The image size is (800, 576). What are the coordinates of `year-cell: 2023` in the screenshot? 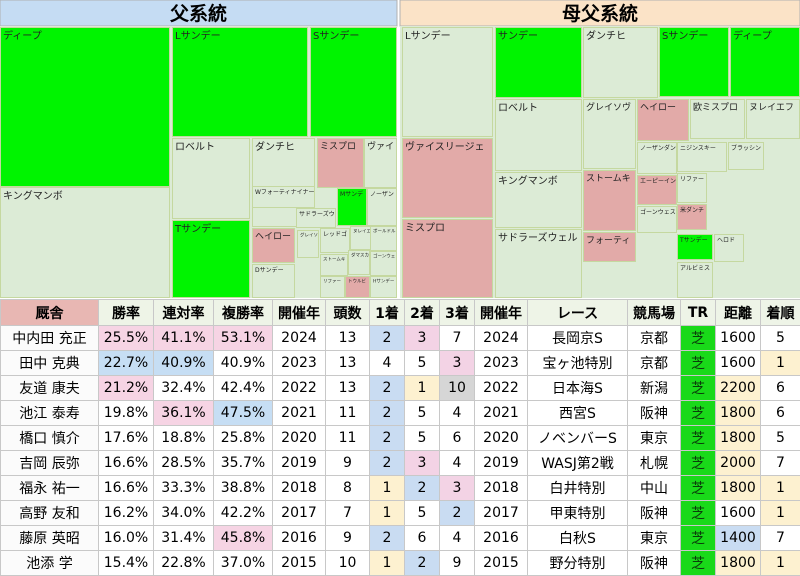 It's located at (299, 363).